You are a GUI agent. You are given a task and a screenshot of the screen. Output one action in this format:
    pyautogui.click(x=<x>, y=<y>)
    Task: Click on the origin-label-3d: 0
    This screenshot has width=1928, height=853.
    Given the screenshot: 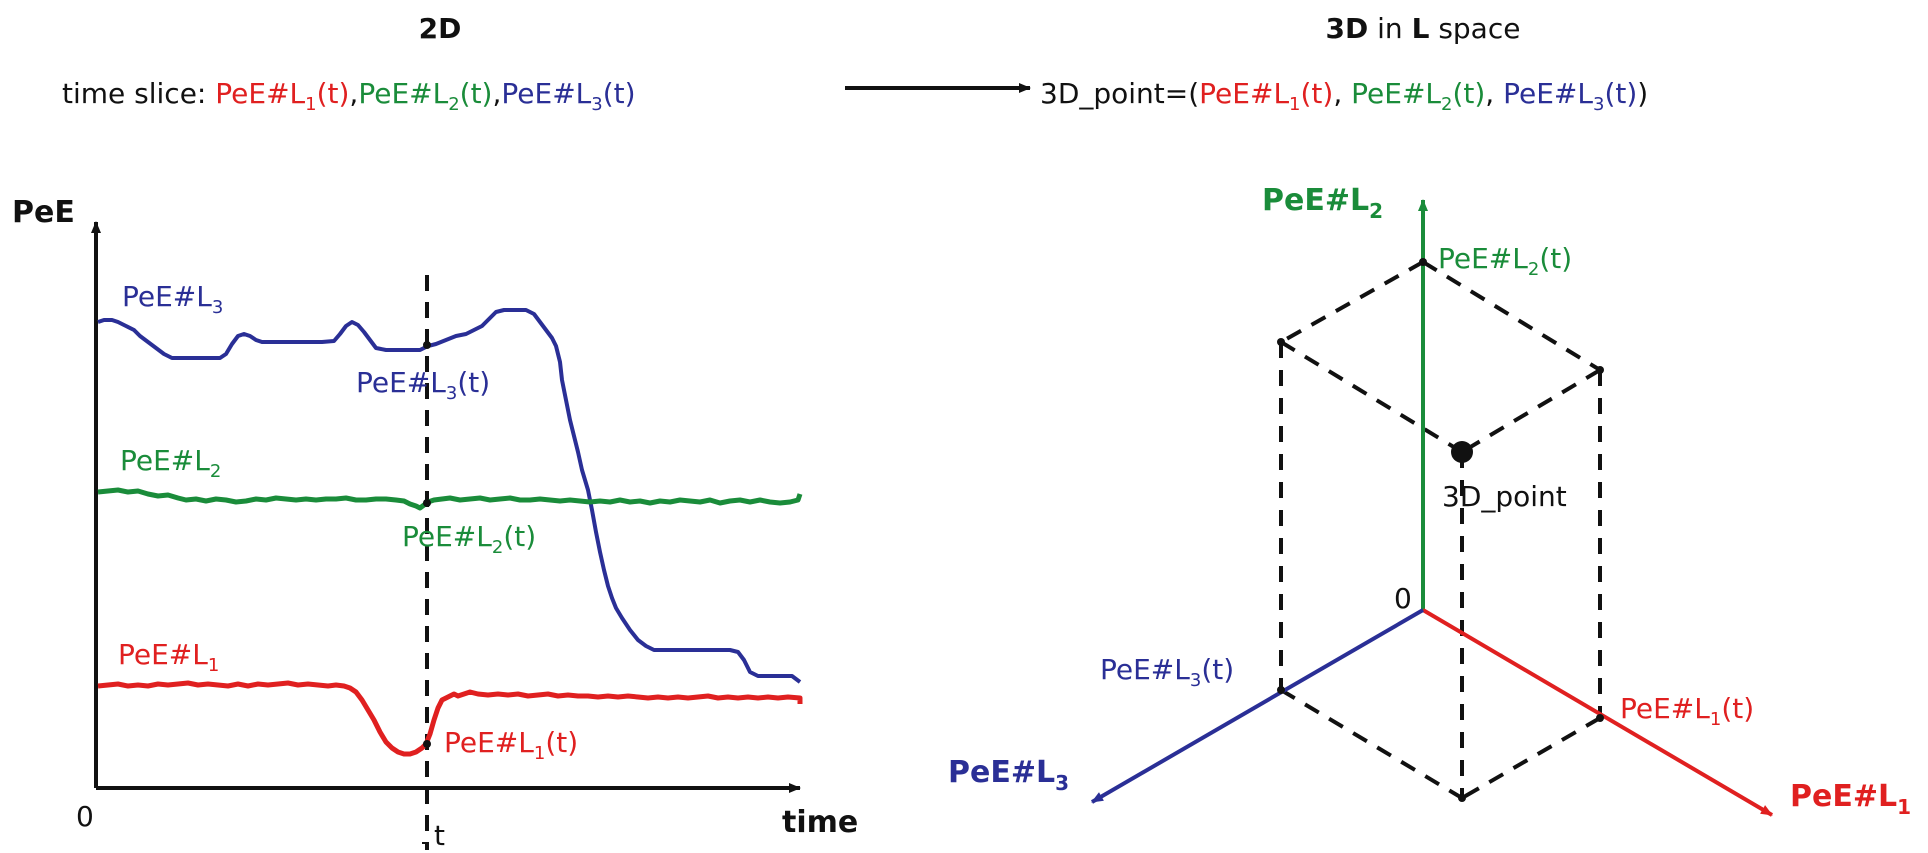 What is the action you would take?
    pyautogui.click(x=1403, y=598)
    